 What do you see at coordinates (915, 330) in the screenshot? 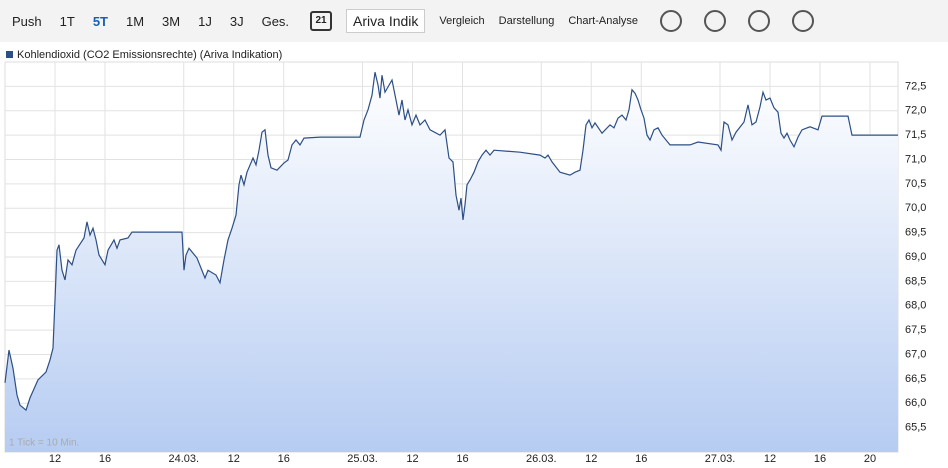
I see `y-tick-label: 67,5` at bounding box center [915, 330].